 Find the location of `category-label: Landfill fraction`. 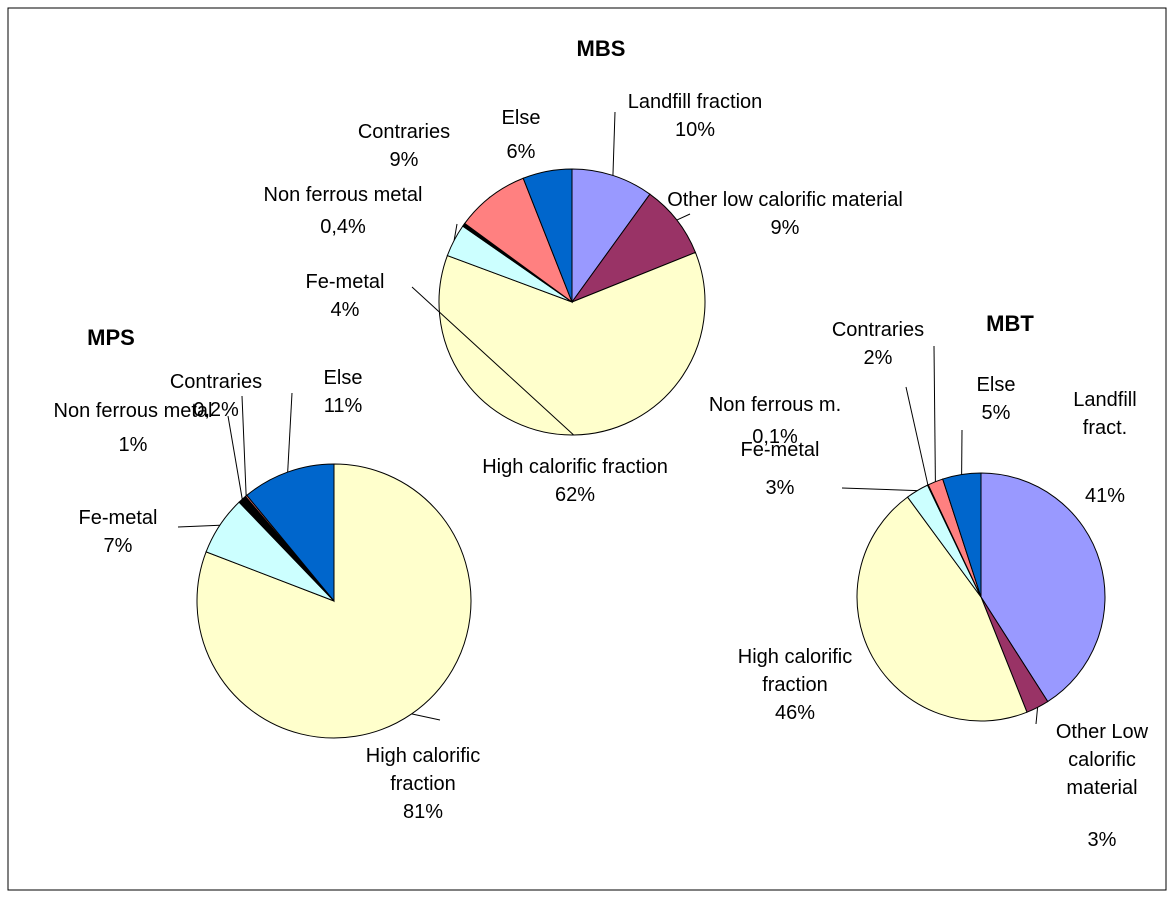

category-label: Landfill fraction is located at coordinates (695, 102).